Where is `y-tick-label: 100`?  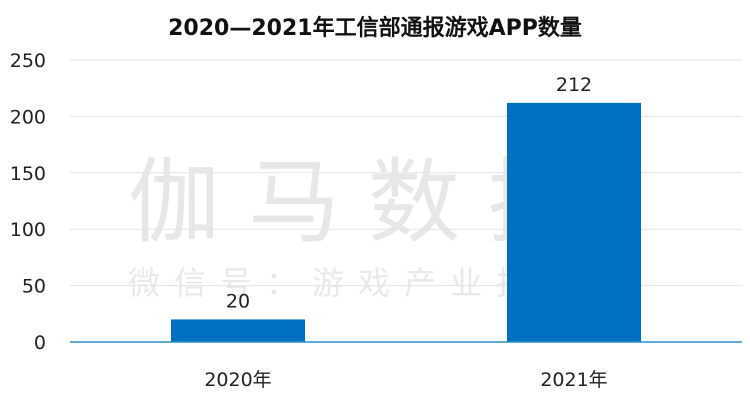
y-tick-label: 100 is located at coordinates (28, 230).